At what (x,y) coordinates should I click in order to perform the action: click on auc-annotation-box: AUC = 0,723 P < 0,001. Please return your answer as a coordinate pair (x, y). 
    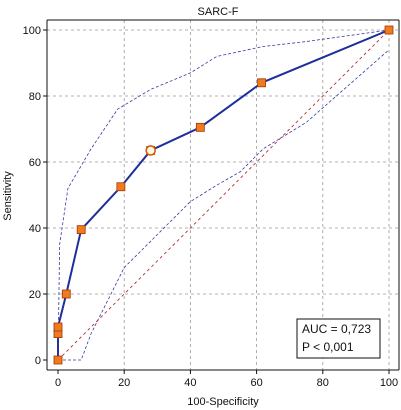
    Looking at the image, I should click on (338, 338).